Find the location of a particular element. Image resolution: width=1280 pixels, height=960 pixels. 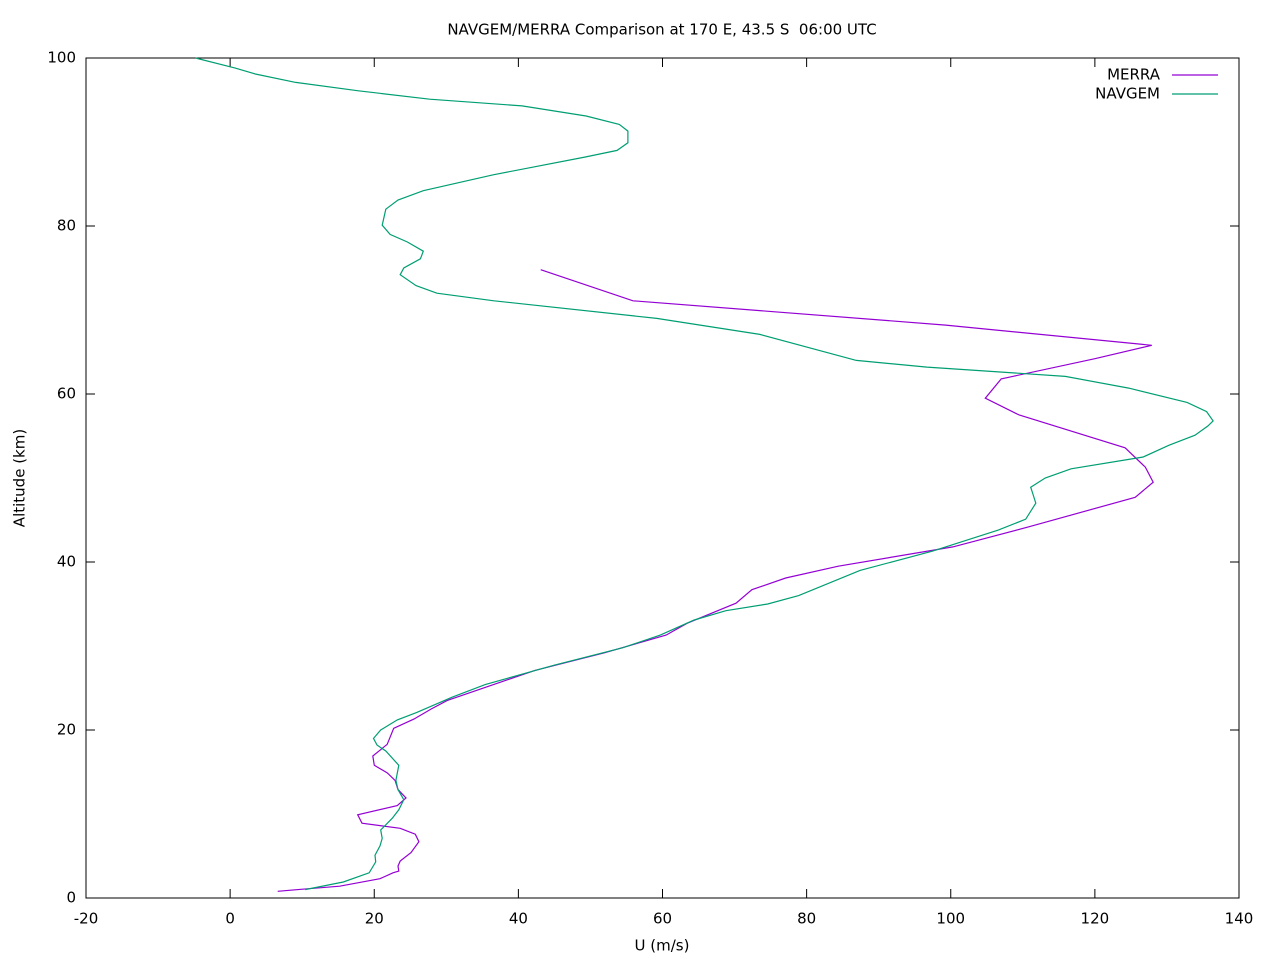

y-tick-label: 60 is located at coordinates (66, 394).